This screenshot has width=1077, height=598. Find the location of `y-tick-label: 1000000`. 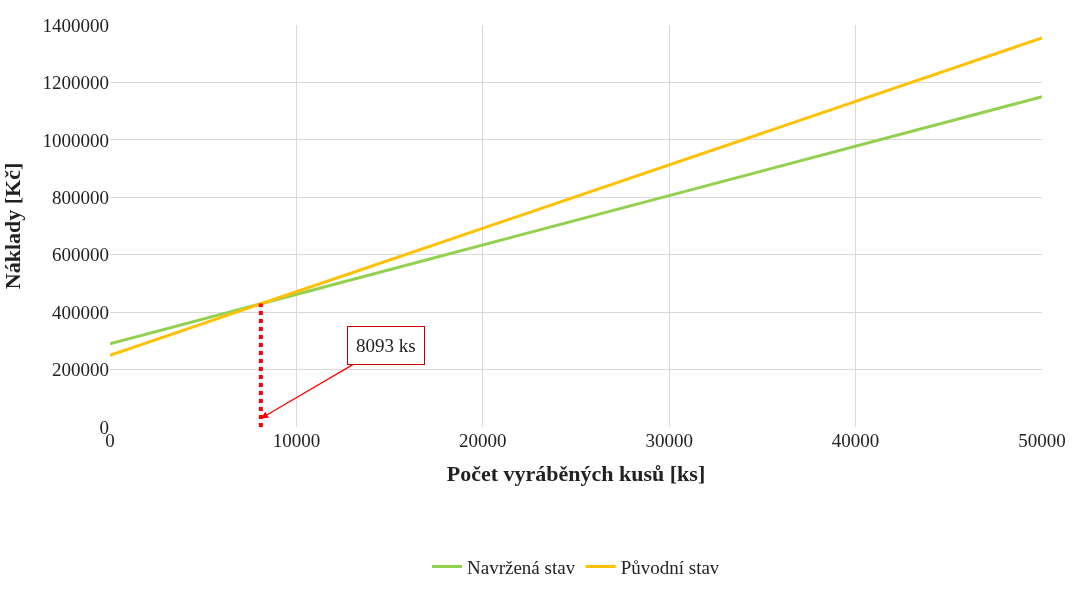

y-tick-label: 1000000 is located at coordinates (75, 140).